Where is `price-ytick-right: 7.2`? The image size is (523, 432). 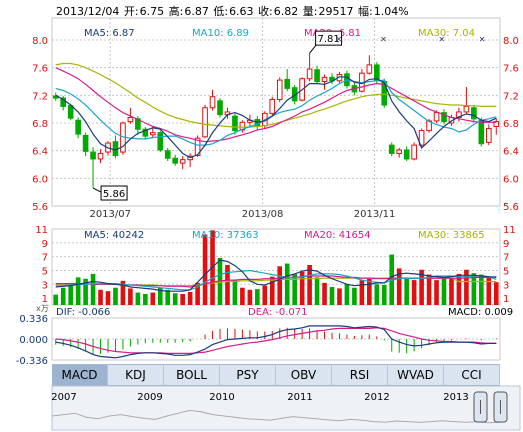
price-ytick-right: 7.2 is located at coordinates (511, 96).